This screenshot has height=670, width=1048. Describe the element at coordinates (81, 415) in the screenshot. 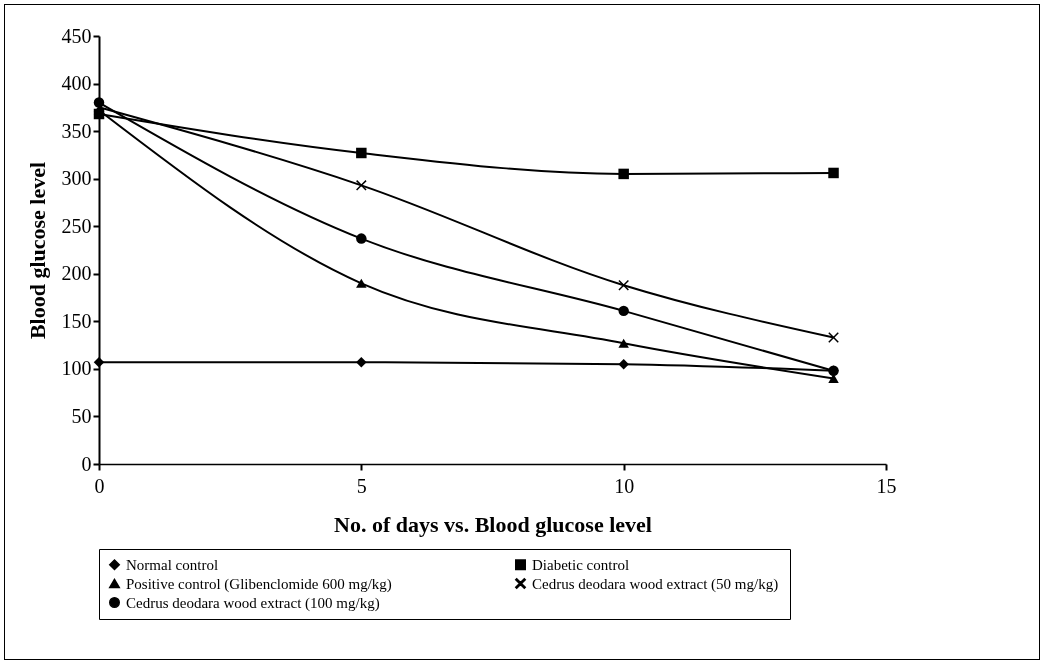

I see `y-tick-label: 50` at that location.